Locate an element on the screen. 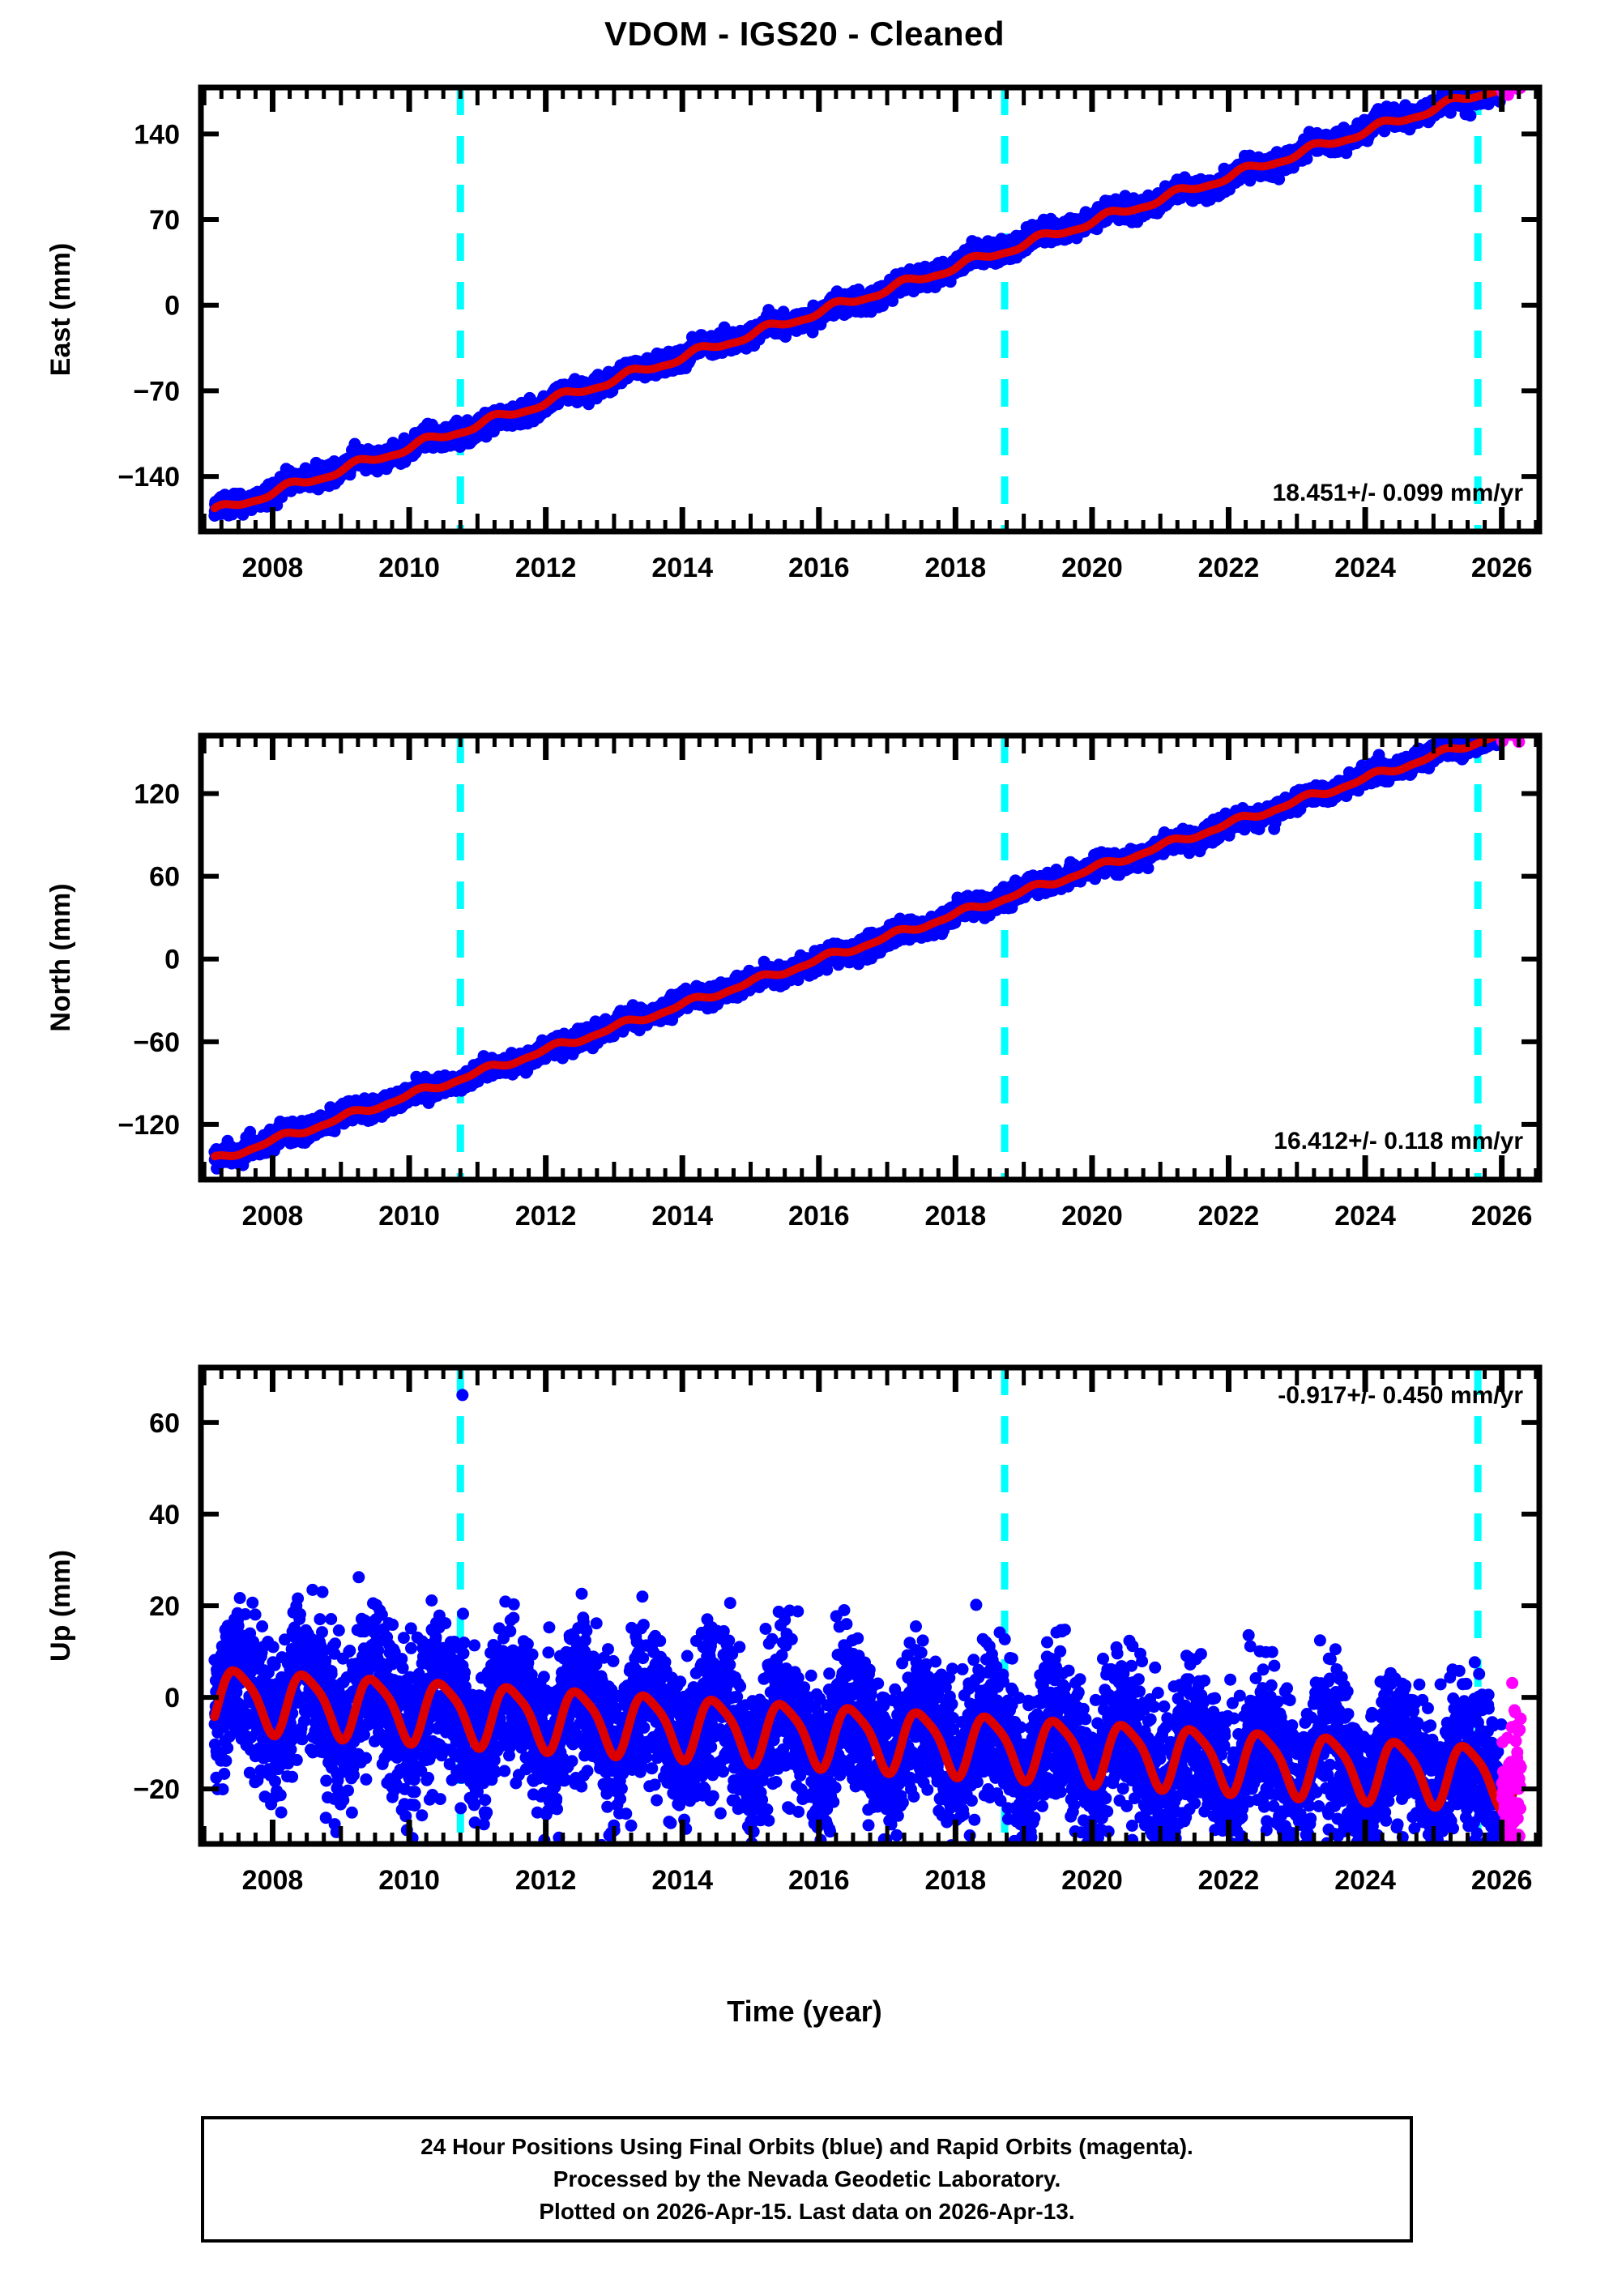 The height and width of the screenshot is (2296, 1609). up-xtick-label: 2022 is located at coordinates (1229, 1881).